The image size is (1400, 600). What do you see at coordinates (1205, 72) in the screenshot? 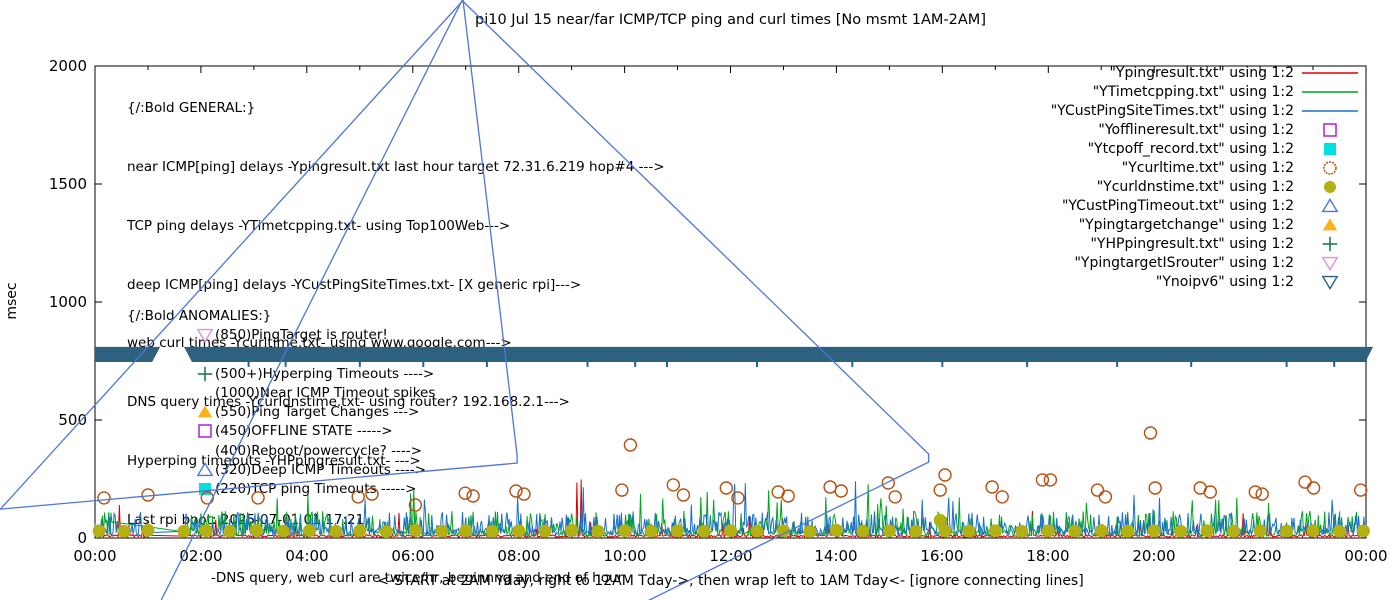
I see `legend-row: "Ypingresult.txt" using 1:2` at bounding box center [1205, 72].